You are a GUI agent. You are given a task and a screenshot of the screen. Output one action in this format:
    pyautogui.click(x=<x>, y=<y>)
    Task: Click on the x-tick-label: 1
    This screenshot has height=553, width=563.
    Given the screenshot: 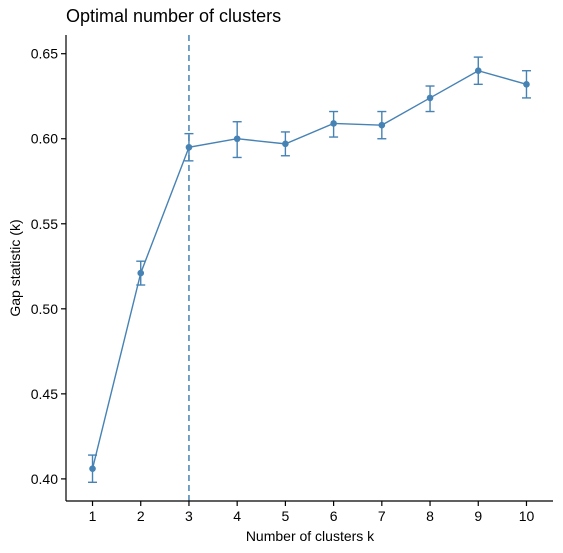 What is the action you would take?
    pyautogui.click(x=93, y=516)
    